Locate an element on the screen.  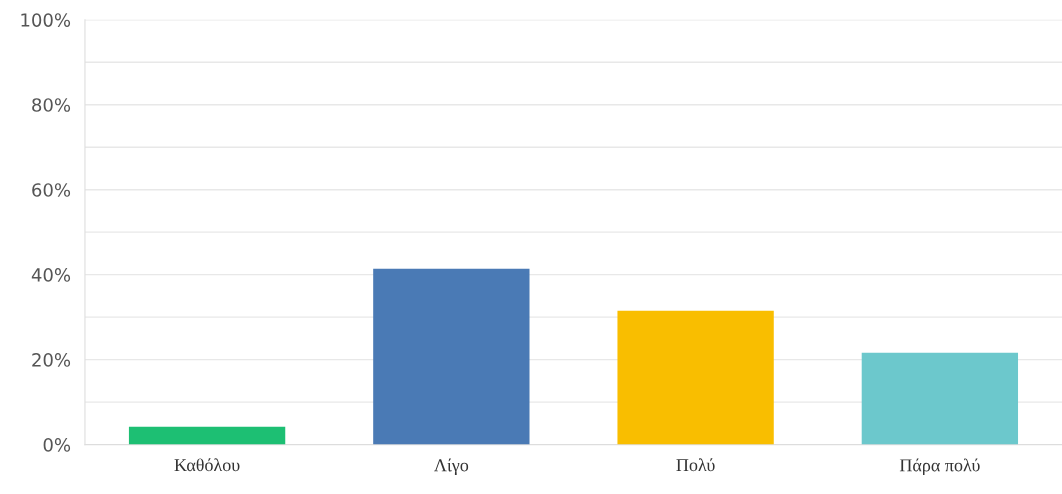
y-tick-label: 100% is located at coordinates (46, 20).